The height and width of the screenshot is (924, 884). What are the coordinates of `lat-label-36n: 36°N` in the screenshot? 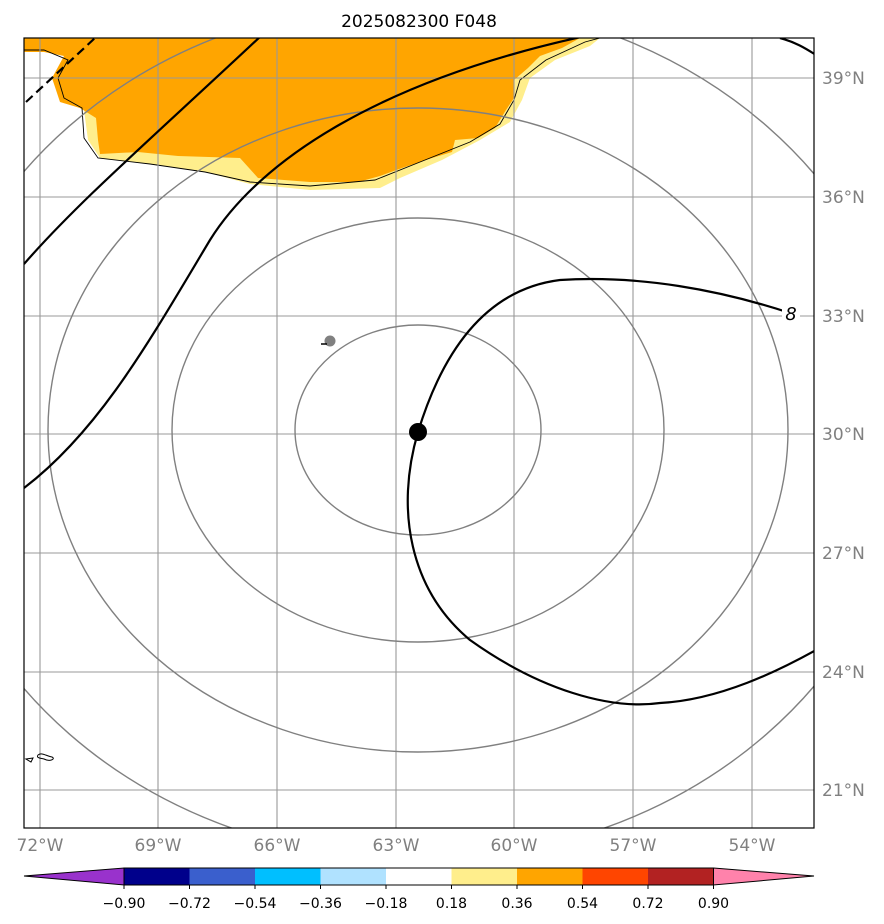 It's located at (843, 198).